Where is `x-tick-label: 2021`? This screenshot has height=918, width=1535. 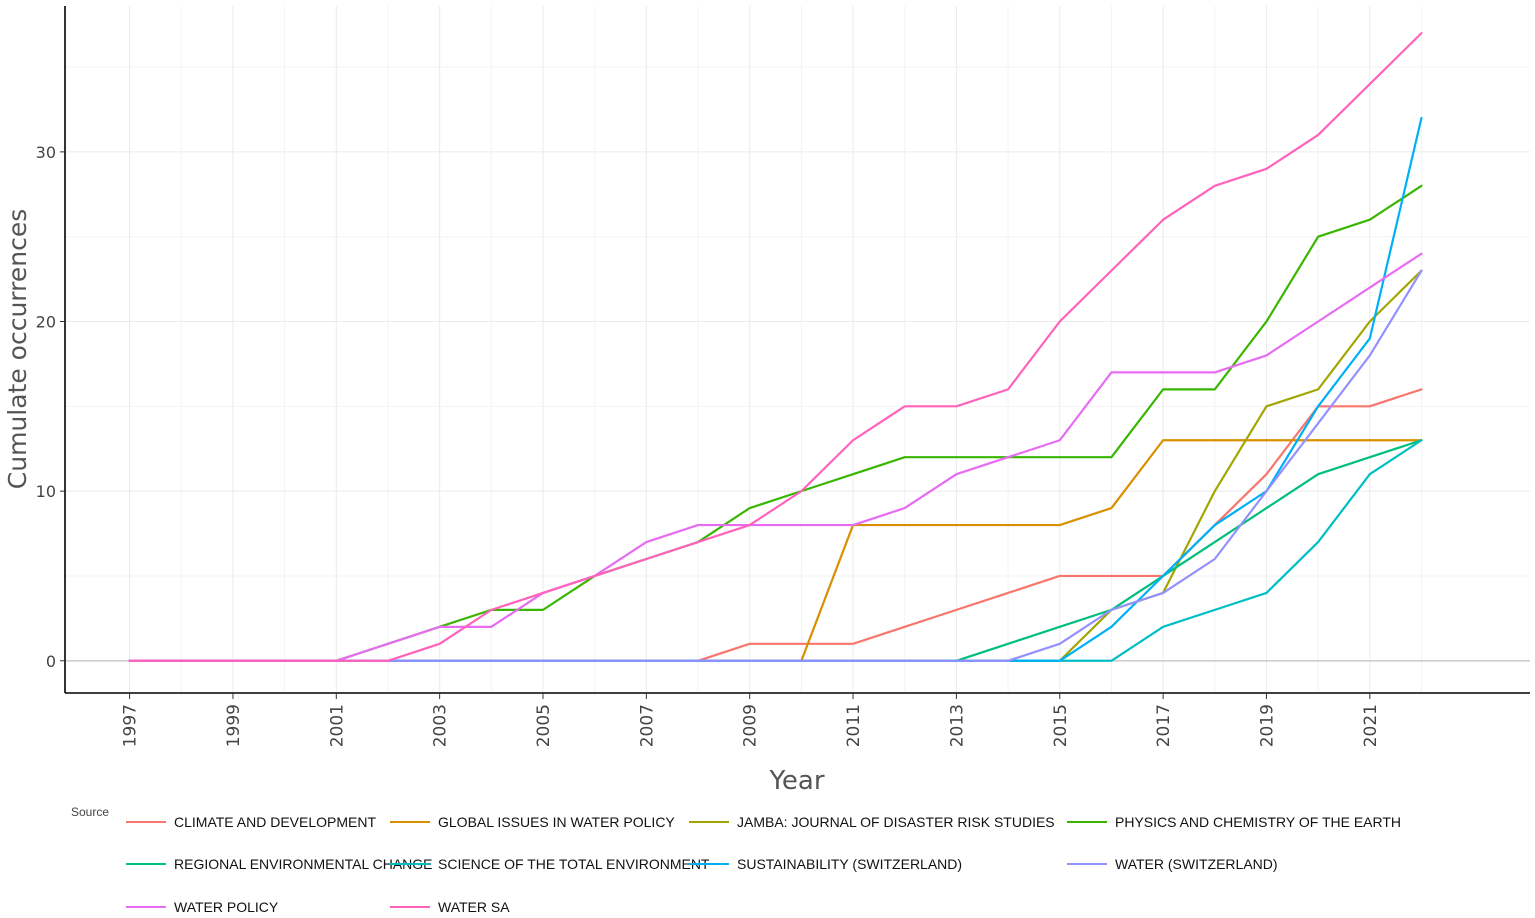 x-tick-label: 2021 is located at coordinates (1371, 725).